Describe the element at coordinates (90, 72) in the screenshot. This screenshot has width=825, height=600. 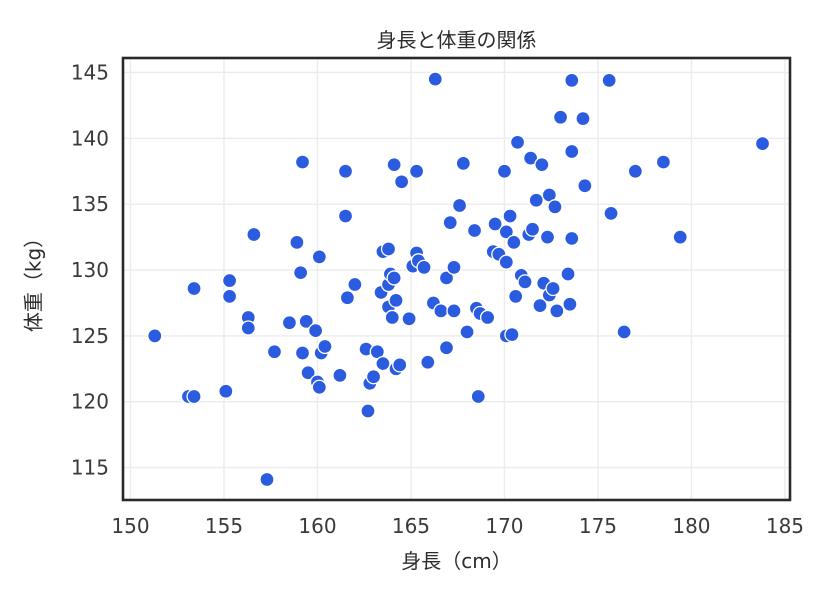
I see `y-tick-label: 145` at that location.